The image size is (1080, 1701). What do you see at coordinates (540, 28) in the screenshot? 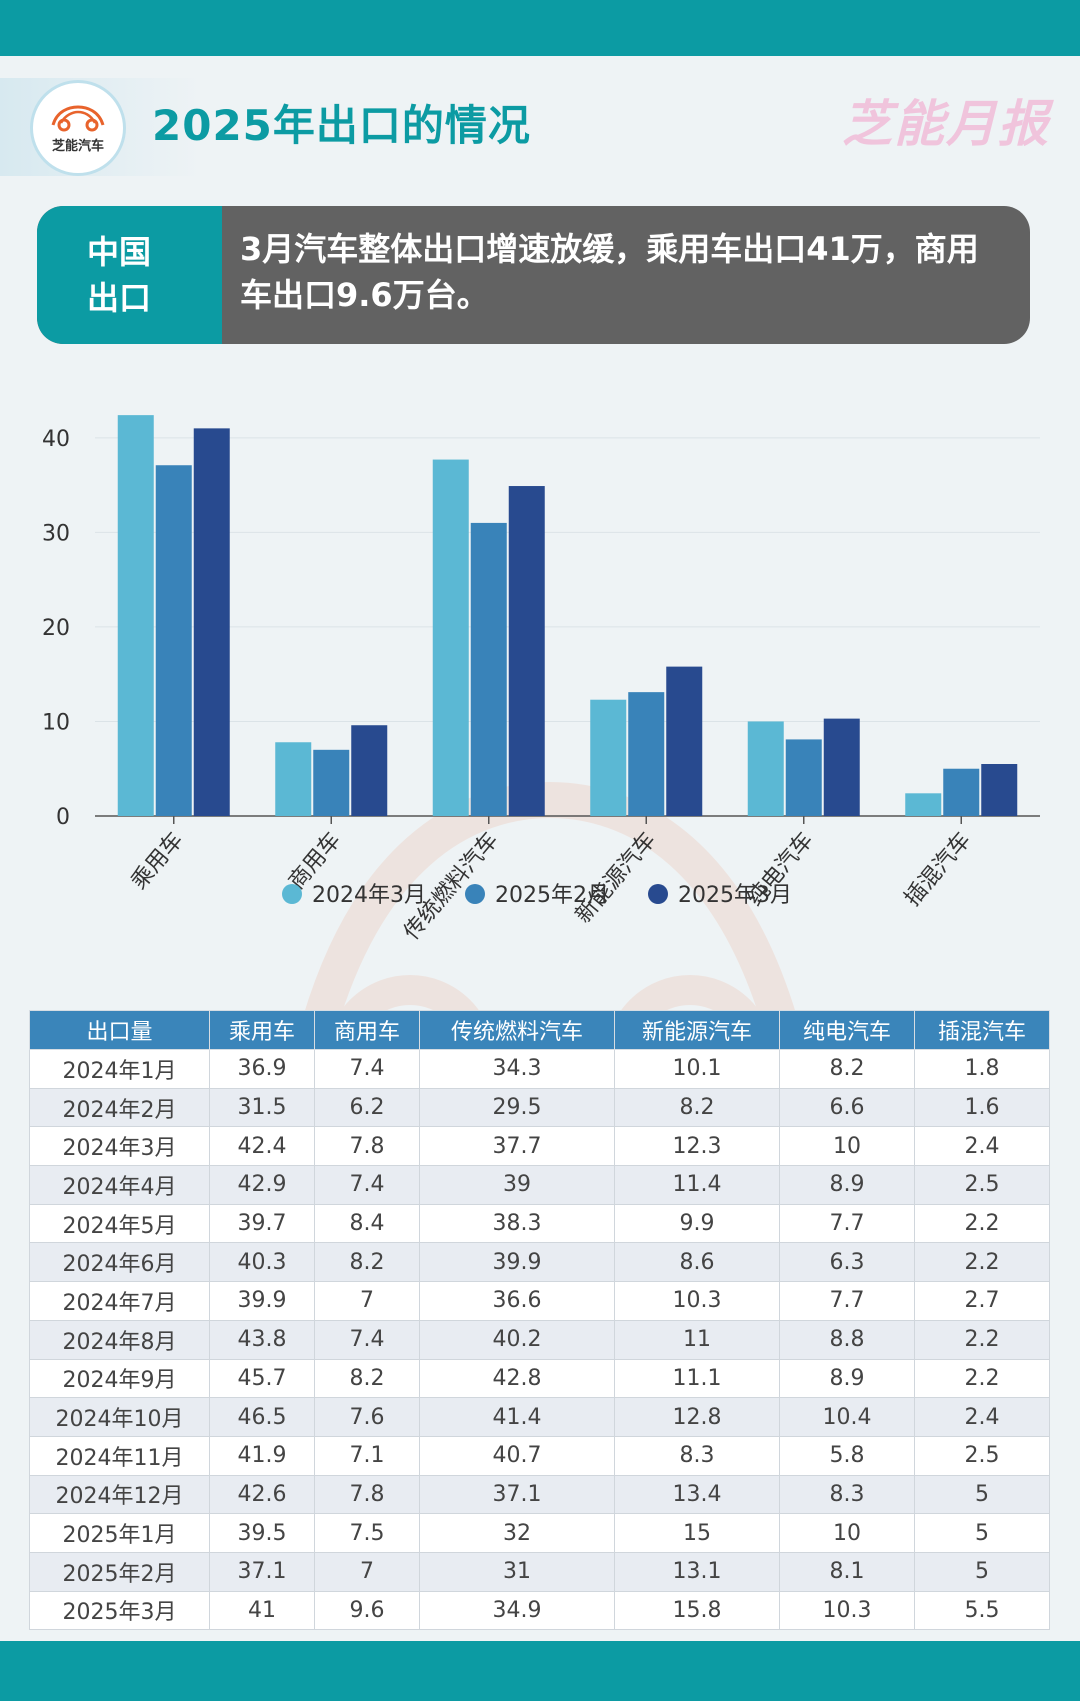
I see `top-bar` at bounding box center [540, 28].